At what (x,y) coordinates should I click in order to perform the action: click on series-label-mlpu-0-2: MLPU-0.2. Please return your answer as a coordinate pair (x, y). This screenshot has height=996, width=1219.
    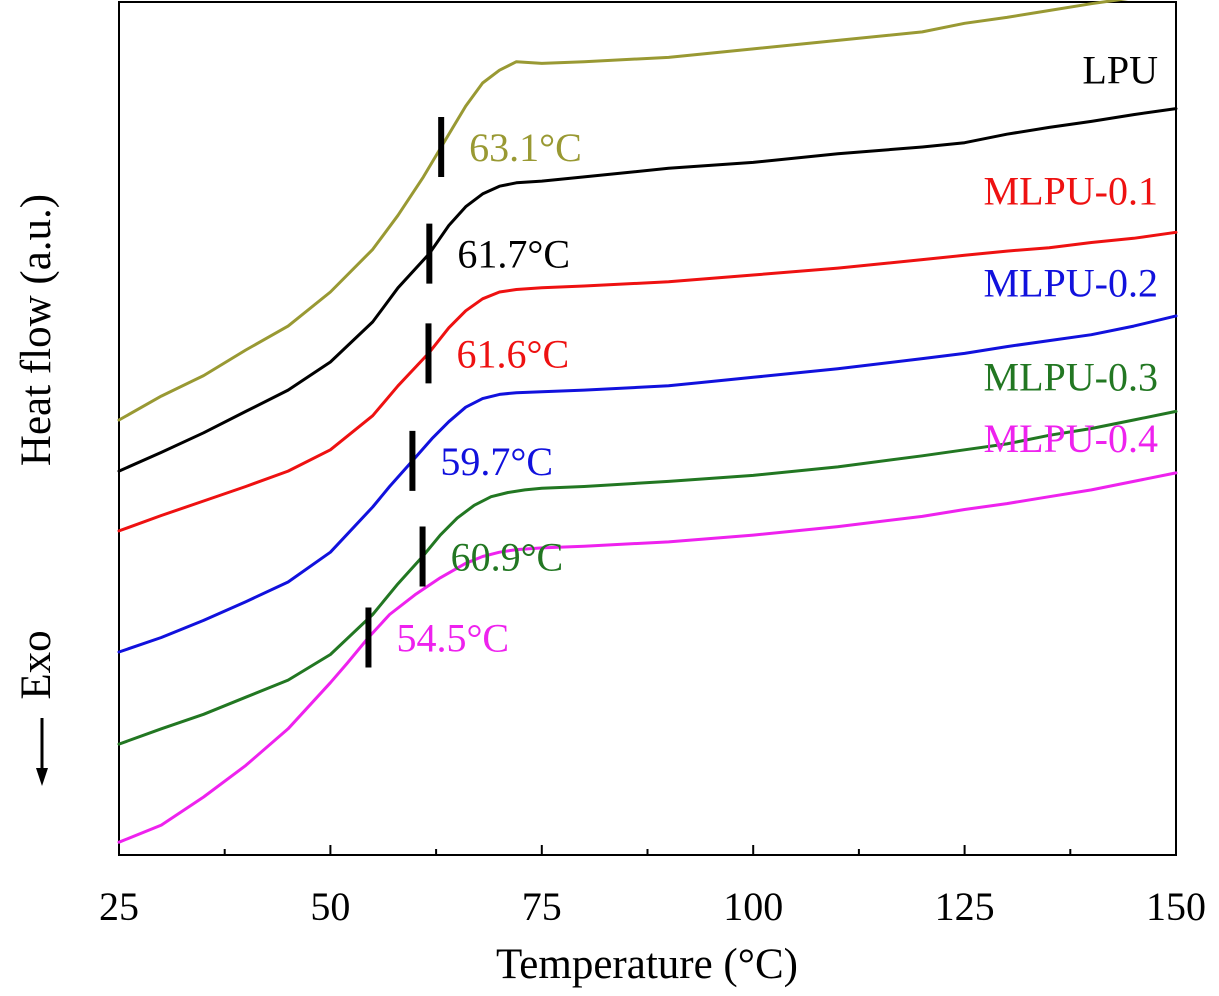
    Looking at the image, I should click on (1071, 283).